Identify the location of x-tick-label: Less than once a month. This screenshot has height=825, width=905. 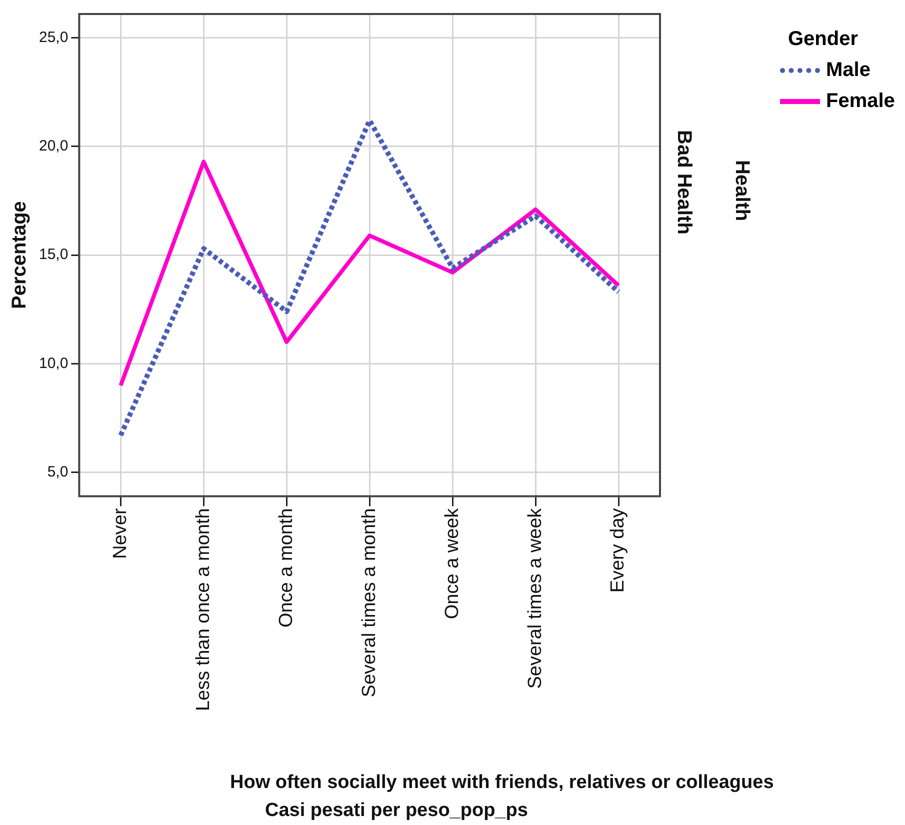
(203, 610).